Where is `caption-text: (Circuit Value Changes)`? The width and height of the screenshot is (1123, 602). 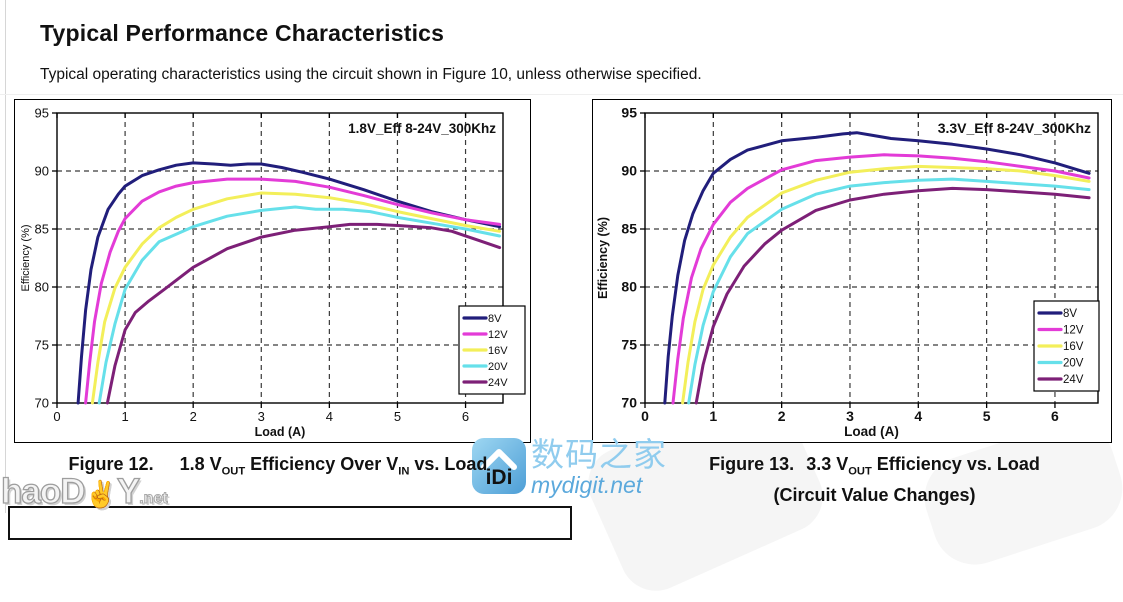 caption-text: (Circuit Value Changes) is located at coordinates (874, 495).